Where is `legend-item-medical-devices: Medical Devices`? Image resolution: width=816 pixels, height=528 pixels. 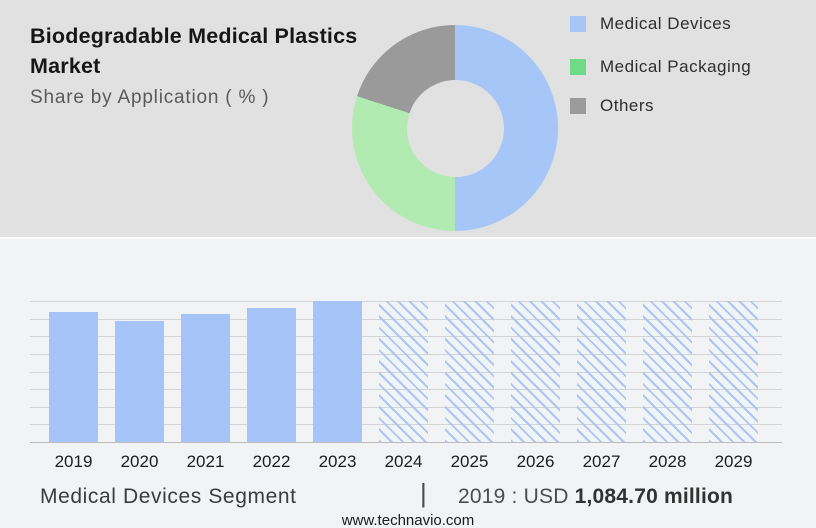 legend-item-medical-devices: Medical Devices is located at coordinates (651, 23).